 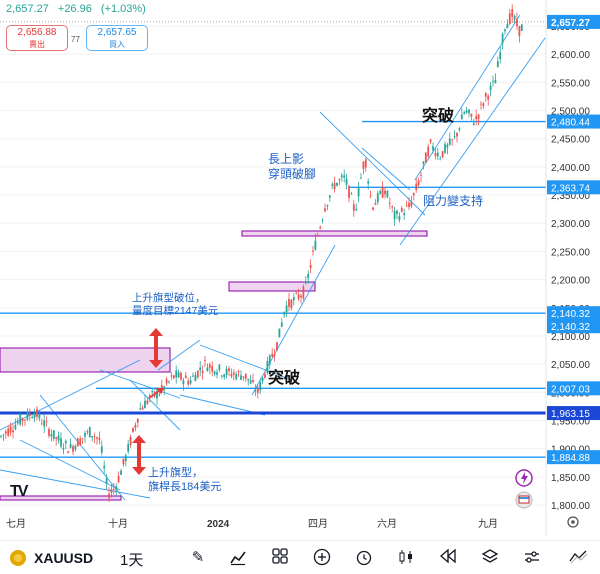 I want to click on alarm-clock-icon, so click(x=364, y=558).